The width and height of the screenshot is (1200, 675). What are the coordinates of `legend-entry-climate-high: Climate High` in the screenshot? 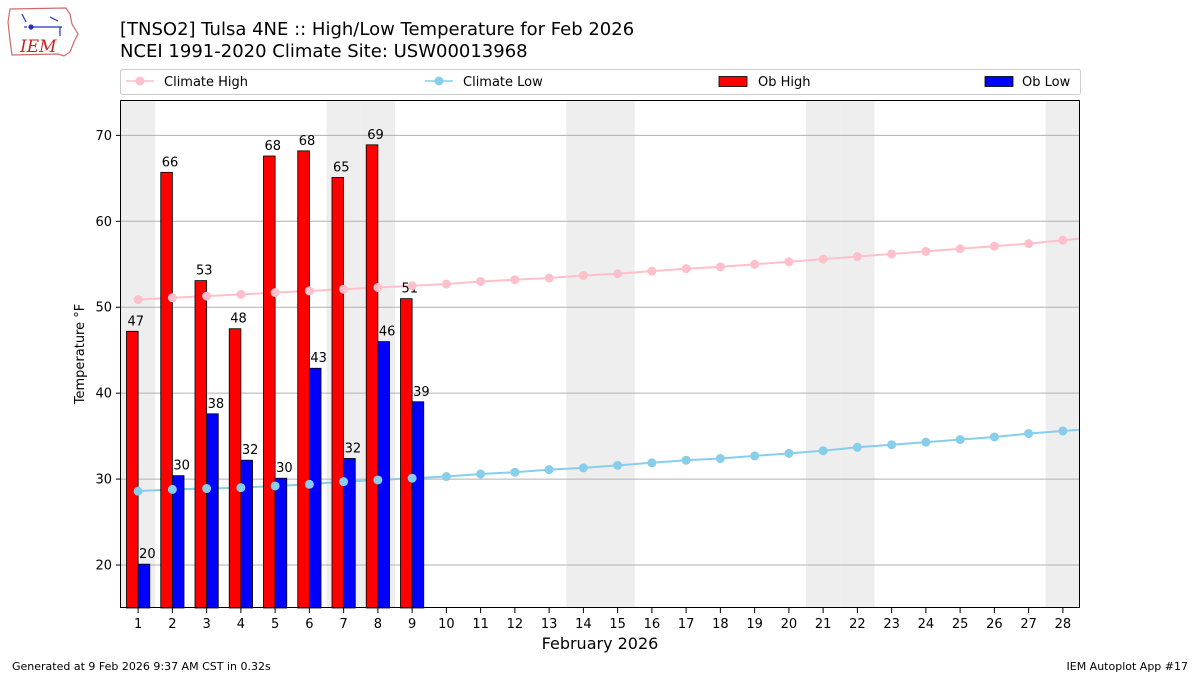 It's located at (187, 82).